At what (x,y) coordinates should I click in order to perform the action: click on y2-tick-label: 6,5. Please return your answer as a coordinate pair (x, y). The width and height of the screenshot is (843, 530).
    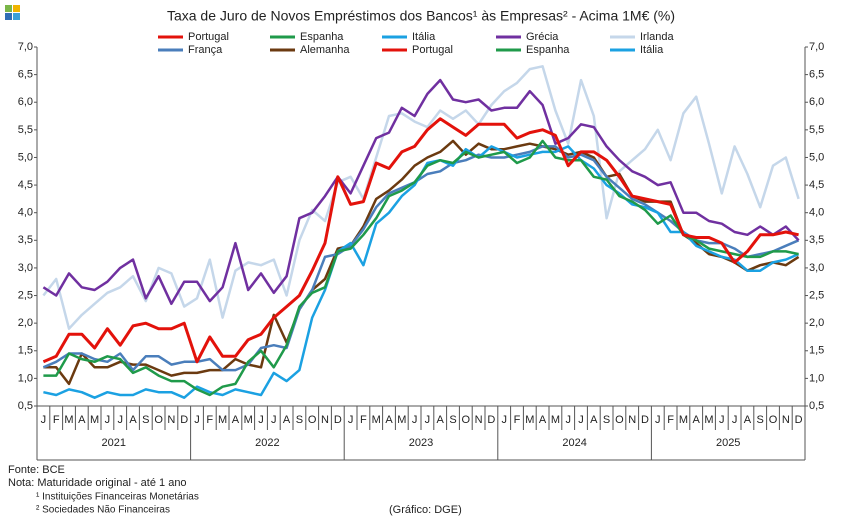
    Looking at the image, I should click on (816, 75).